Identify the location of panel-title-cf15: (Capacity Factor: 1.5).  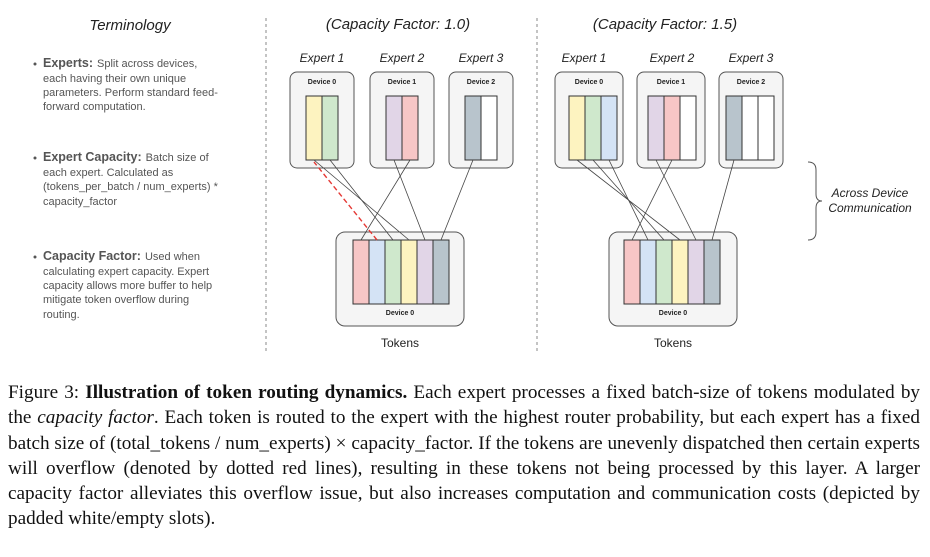
(665, 24).